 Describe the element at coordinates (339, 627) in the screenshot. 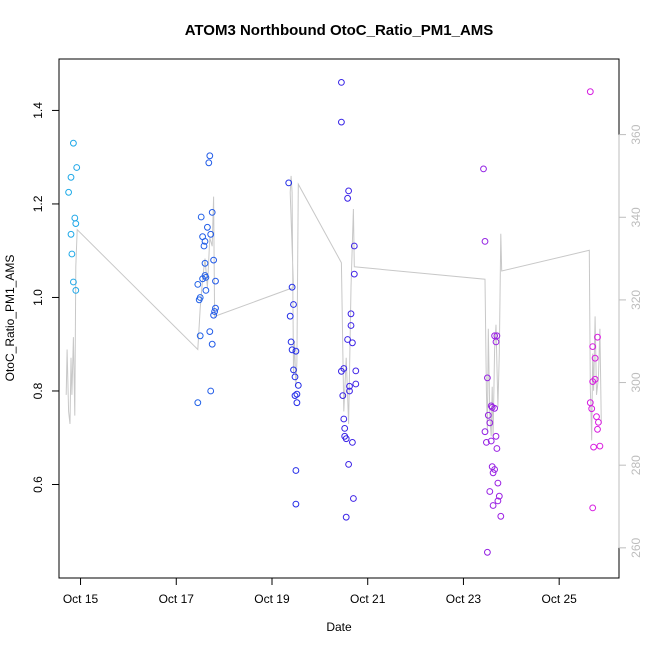

I see `x-axis-label: Date` at that location.